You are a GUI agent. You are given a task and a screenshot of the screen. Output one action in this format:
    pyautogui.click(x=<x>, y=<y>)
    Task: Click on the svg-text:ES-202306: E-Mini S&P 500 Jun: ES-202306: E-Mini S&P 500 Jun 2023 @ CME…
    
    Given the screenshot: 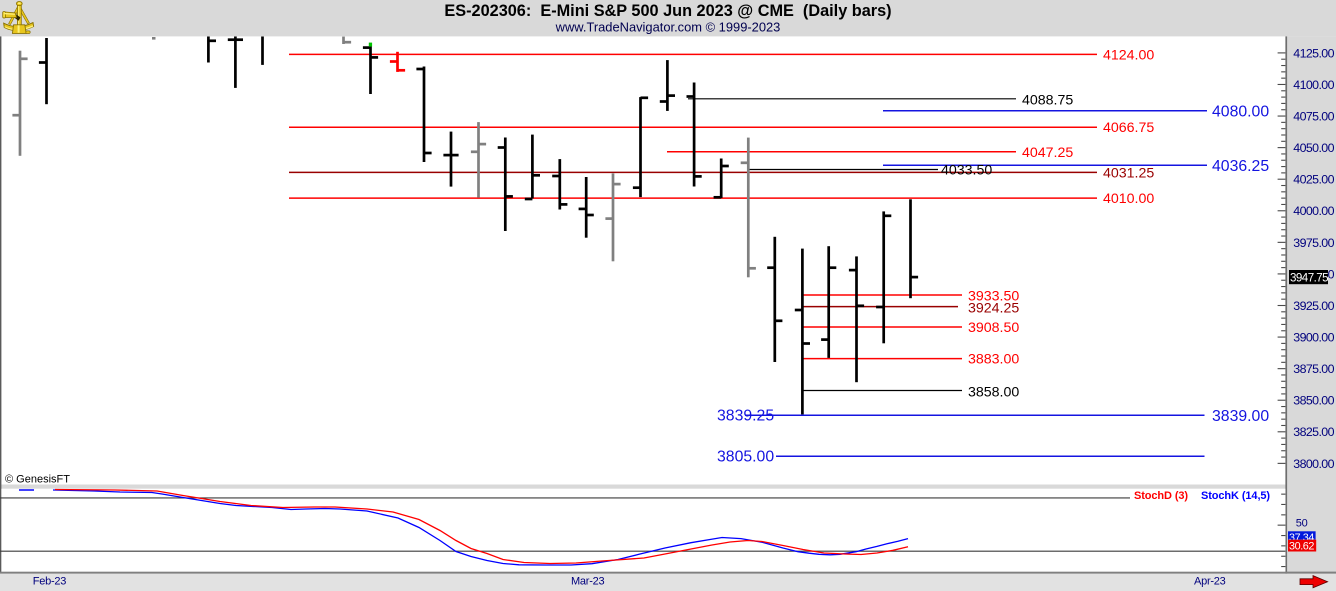 What is the action you would take?
    pyautogui.click(x=667, y=11)
    